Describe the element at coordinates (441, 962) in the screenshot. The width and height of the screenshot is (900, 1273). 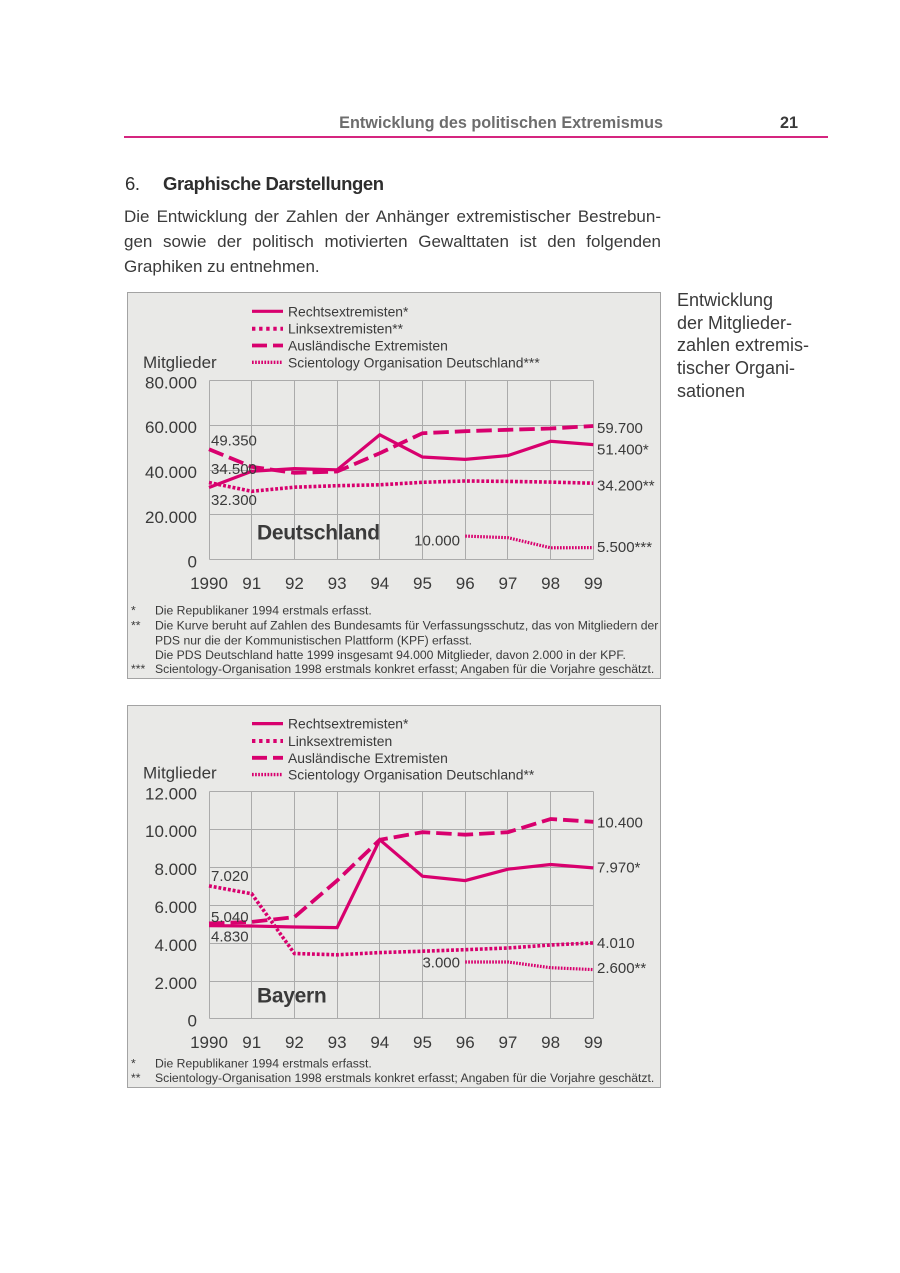
I see `svg-text: 3.000` at that location.